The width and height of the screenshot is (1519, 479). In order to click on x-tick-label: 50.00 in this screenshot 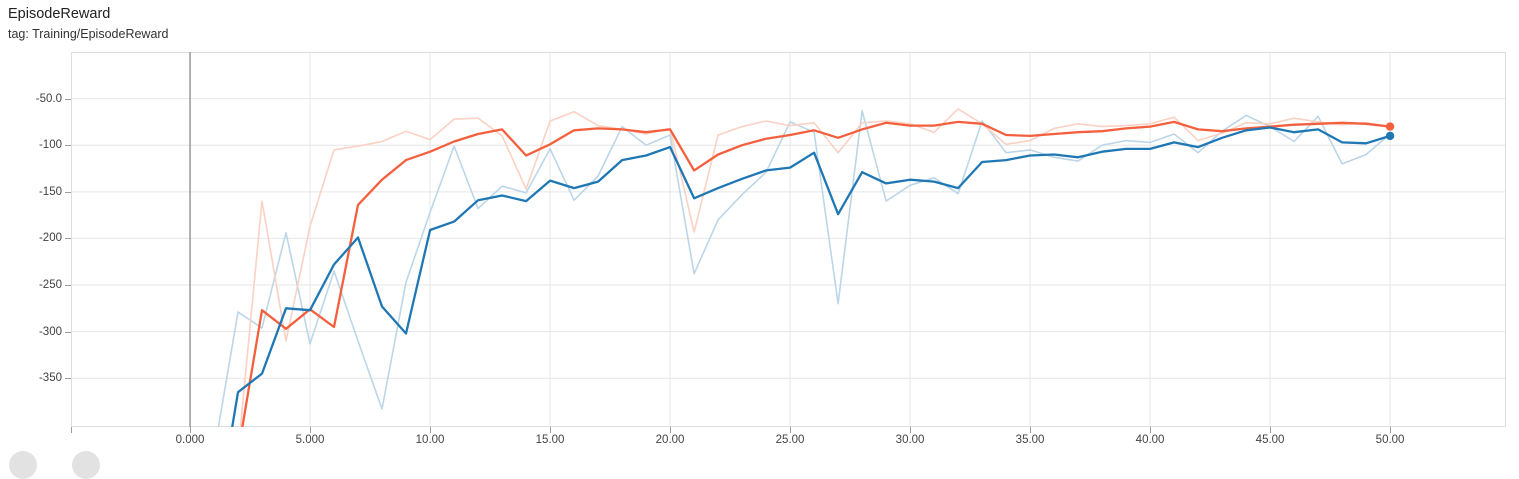, I will do `click(1390, 440)`.